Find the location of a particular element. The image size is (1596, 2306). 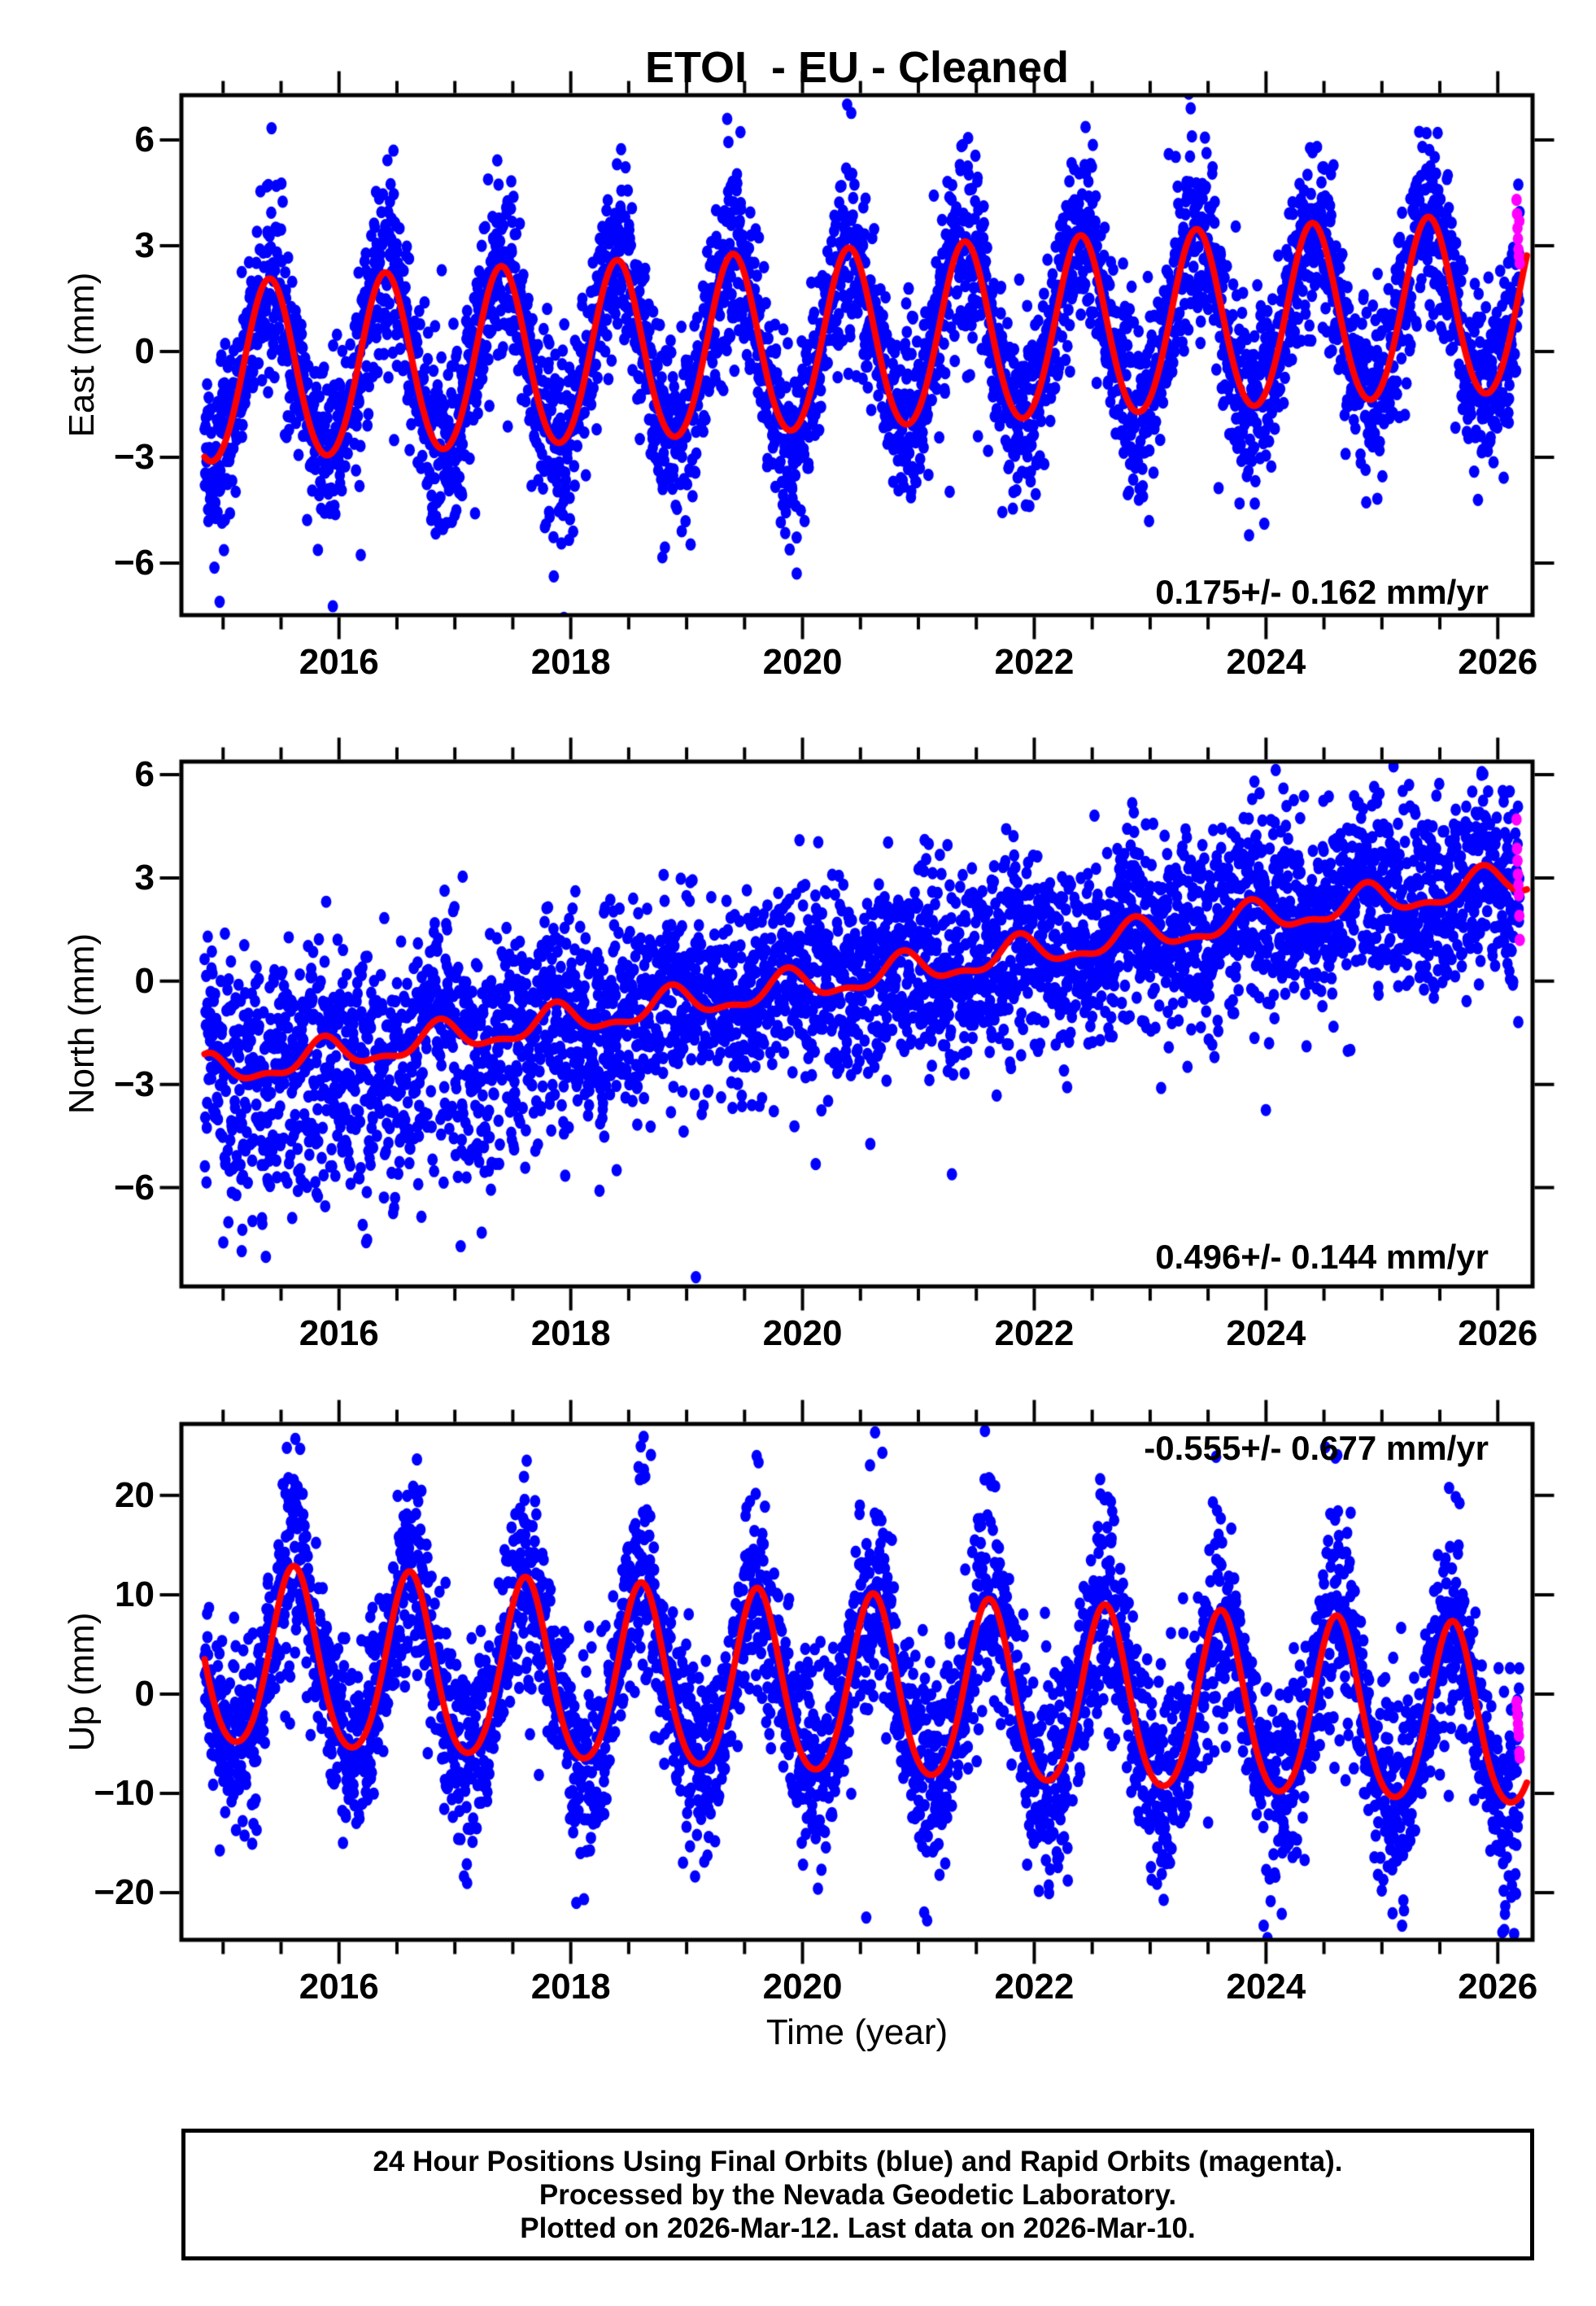

y-tick-label: 10 is located at coordinates (135, 1594).